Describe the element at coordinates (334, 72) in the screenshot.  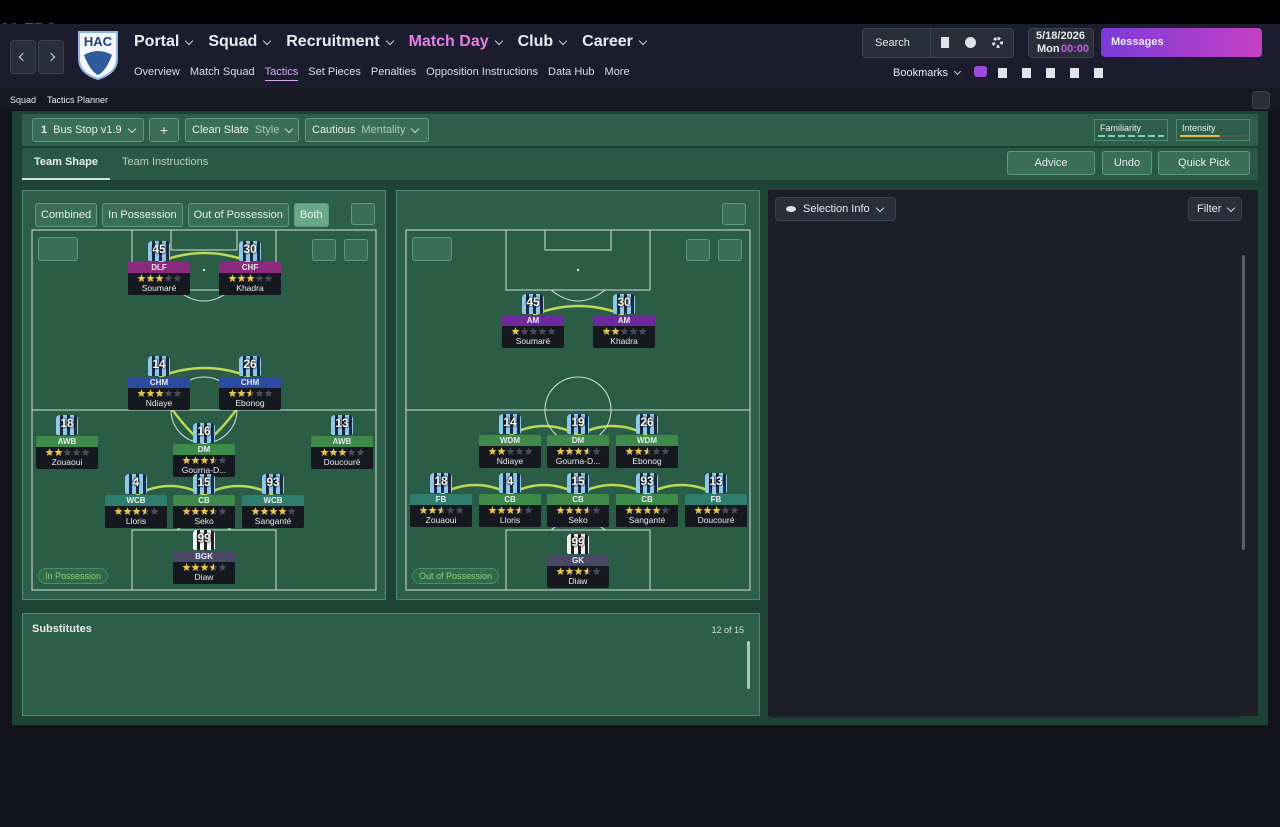
I see `subnav-item: Set Pieces` at that location.